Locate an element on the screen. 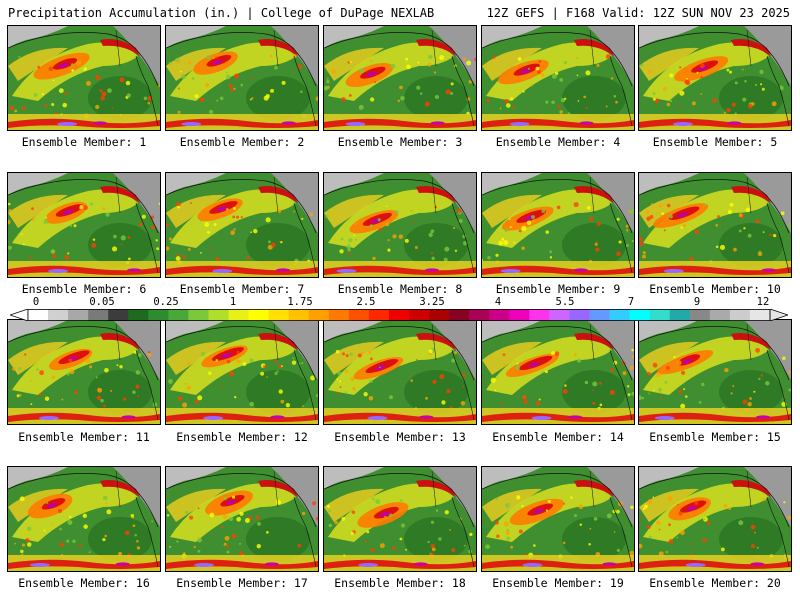 This screenshot has height=600, width=800. ensemble-member-label: Ensemble Member: 11 is located at coordinates (84, 437).